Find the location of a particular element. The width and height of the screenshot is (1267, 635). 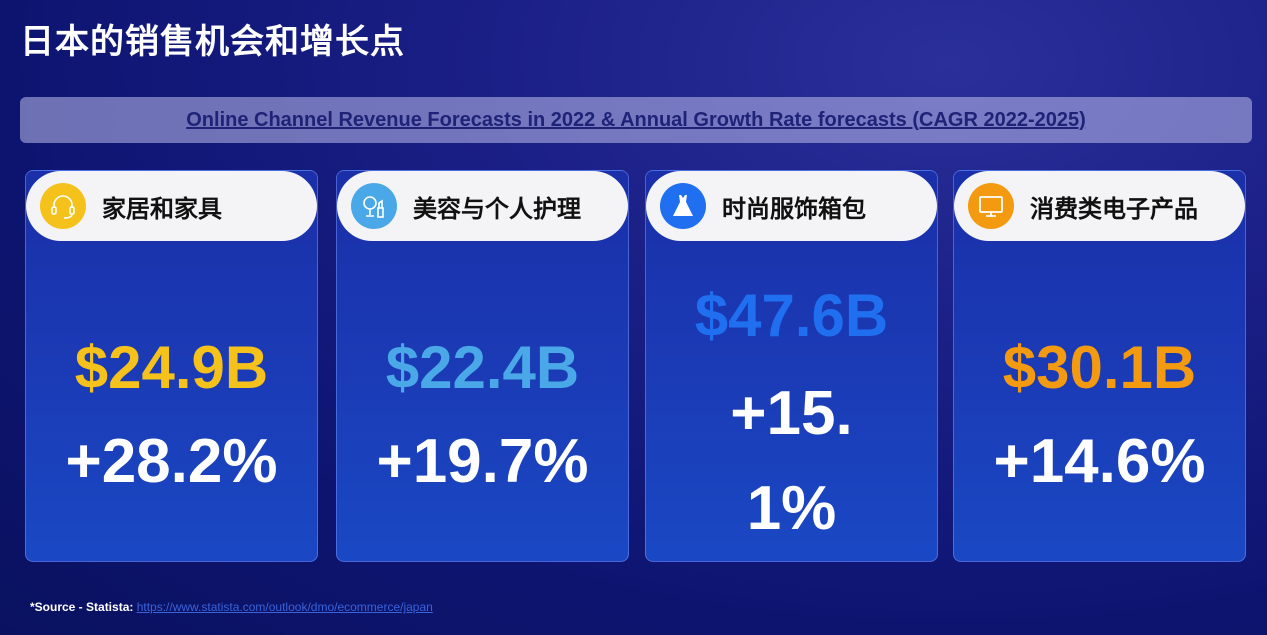

card-header: 时尚服饰箱包 is located at coordinates (791, 206).